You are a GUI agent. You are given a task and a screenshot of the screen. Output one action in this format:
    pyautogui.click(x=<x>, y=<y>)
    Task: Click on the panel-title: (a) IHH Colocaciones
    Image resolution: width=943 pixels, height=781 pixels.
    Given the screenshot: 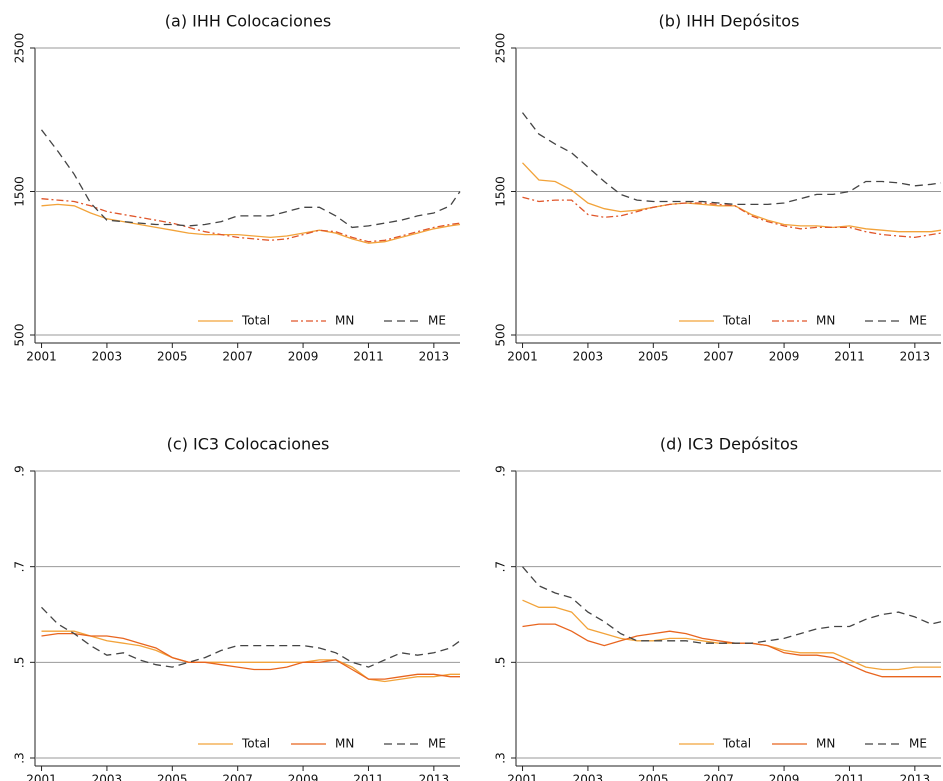 What is the action you would take?
    pyautogui.click(x=248, y=21)
    